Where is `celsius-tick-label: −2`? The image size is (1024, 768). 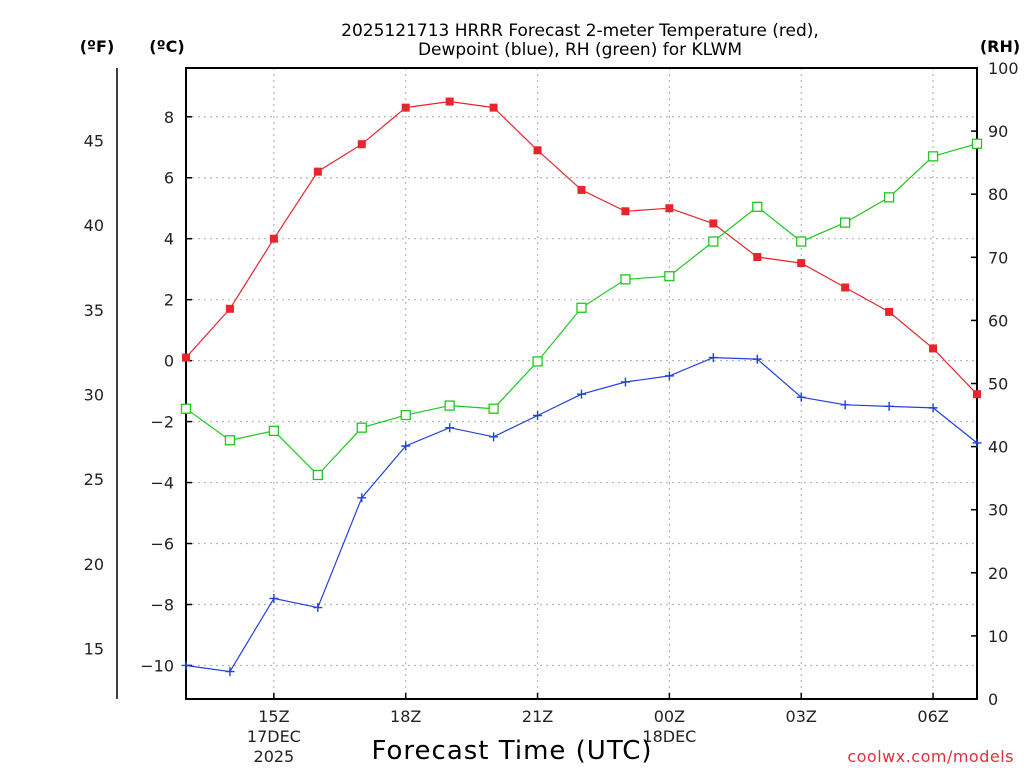
celsius-tick-label: −2 is located at coordinates (162, 422).